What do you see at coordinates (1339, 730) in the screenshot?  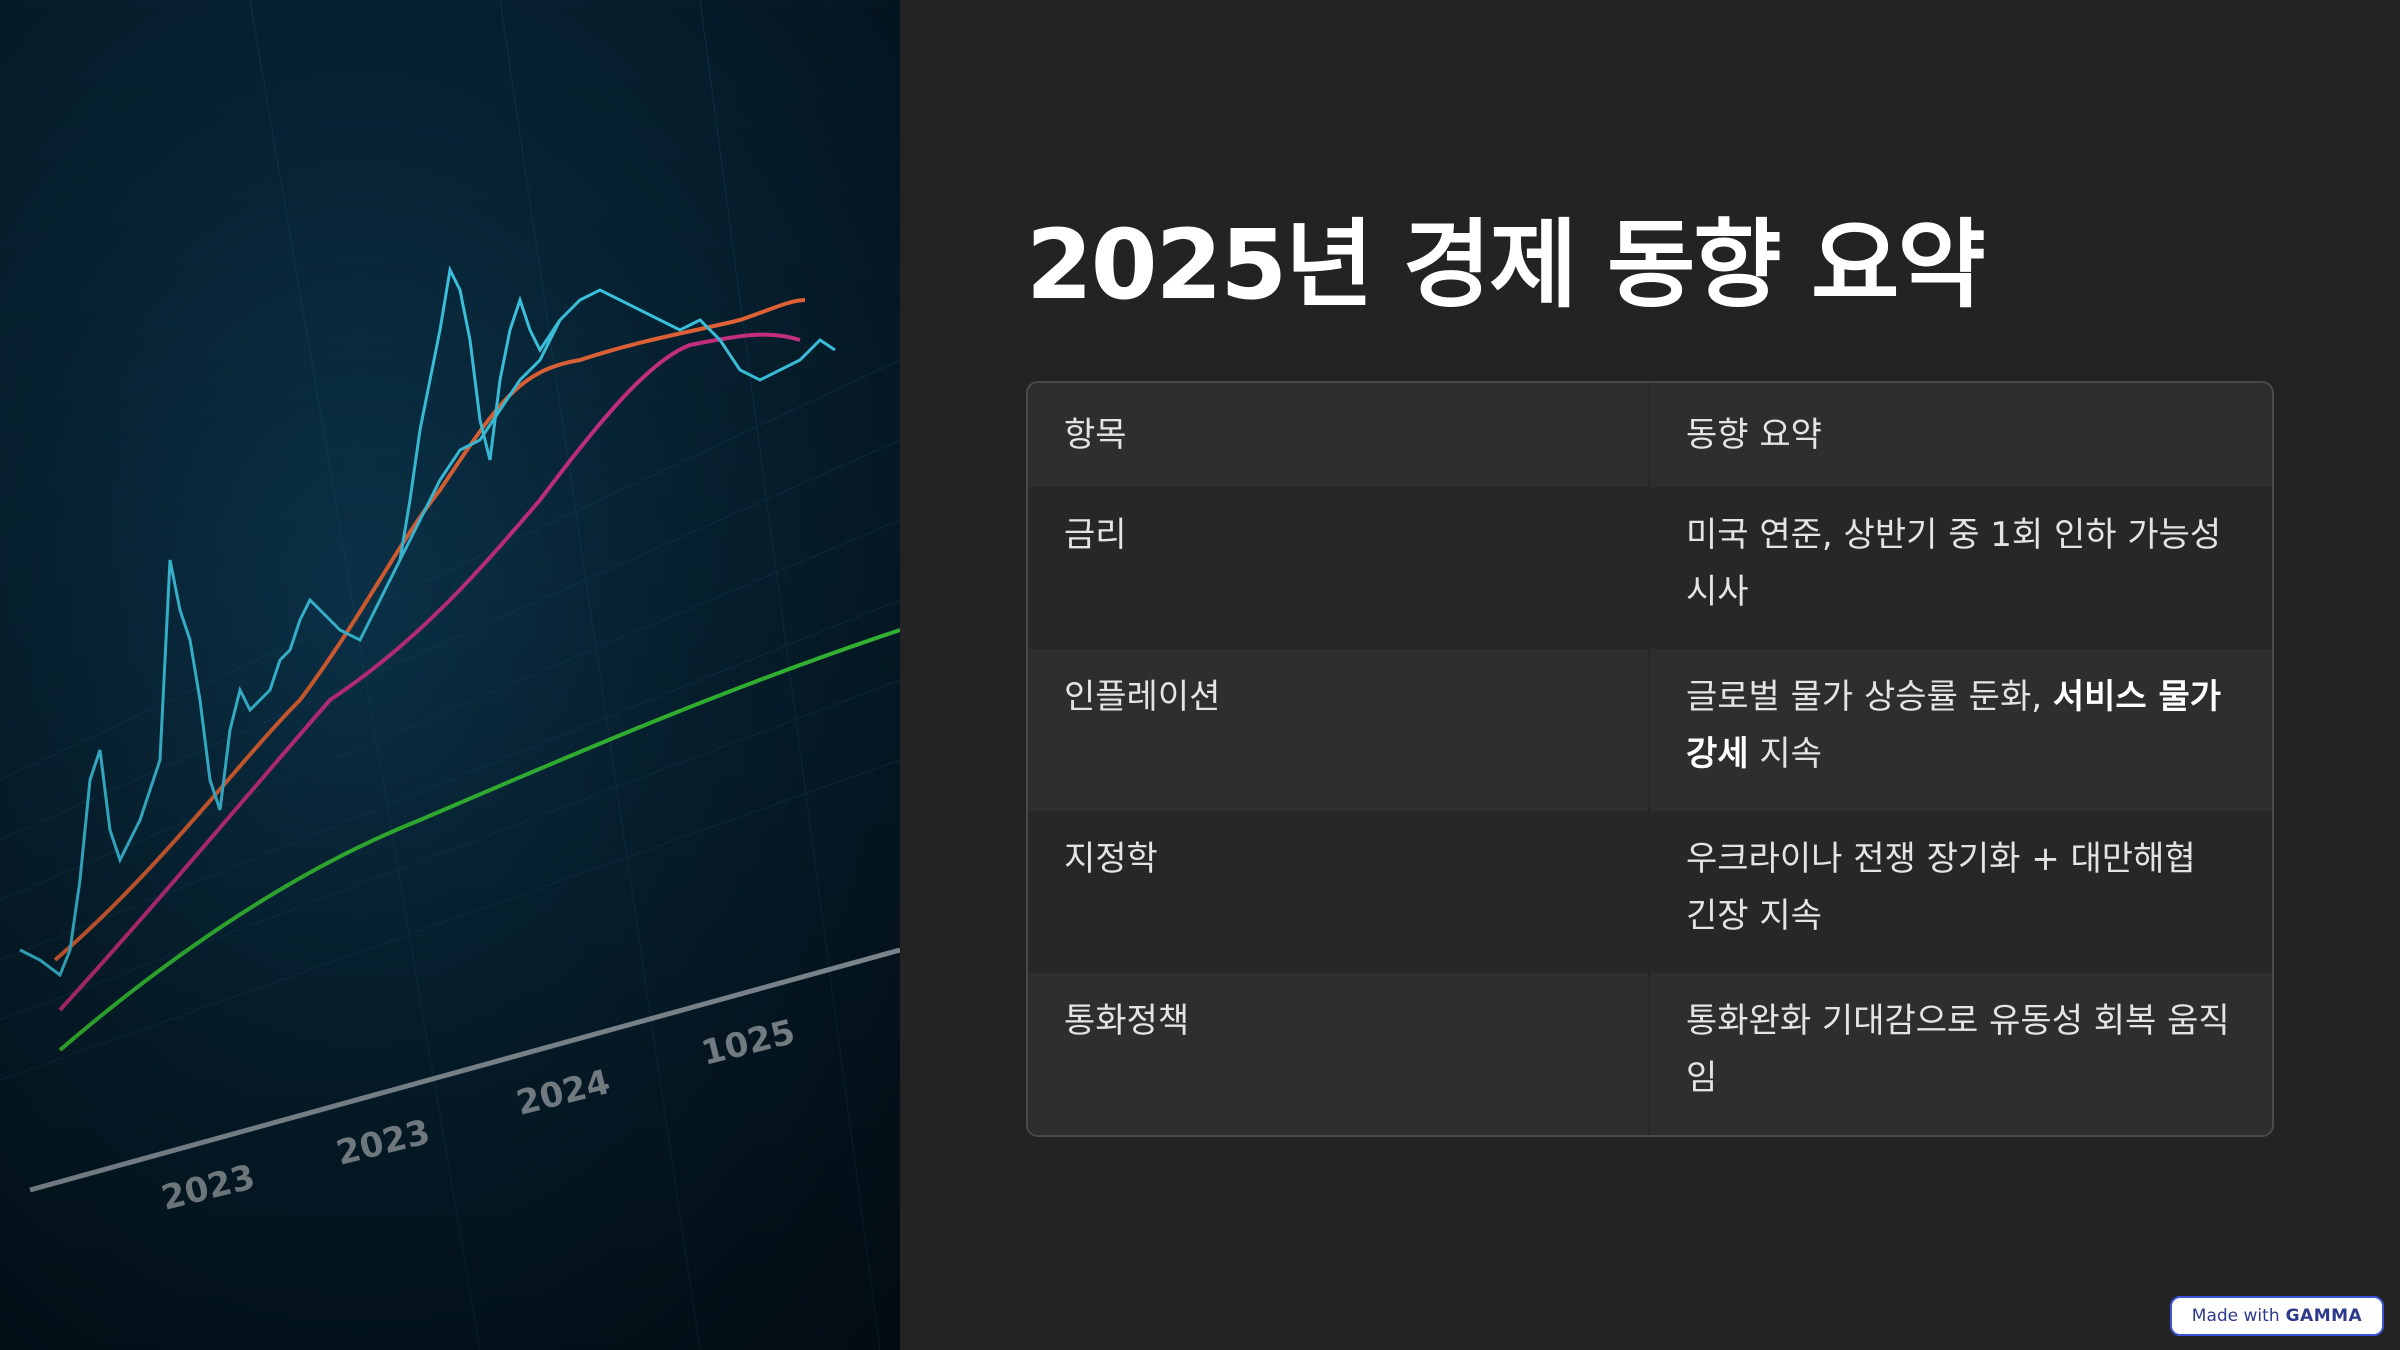 I see `row-item-inflation: 인플레이션` at bounding box center [1339, 730].